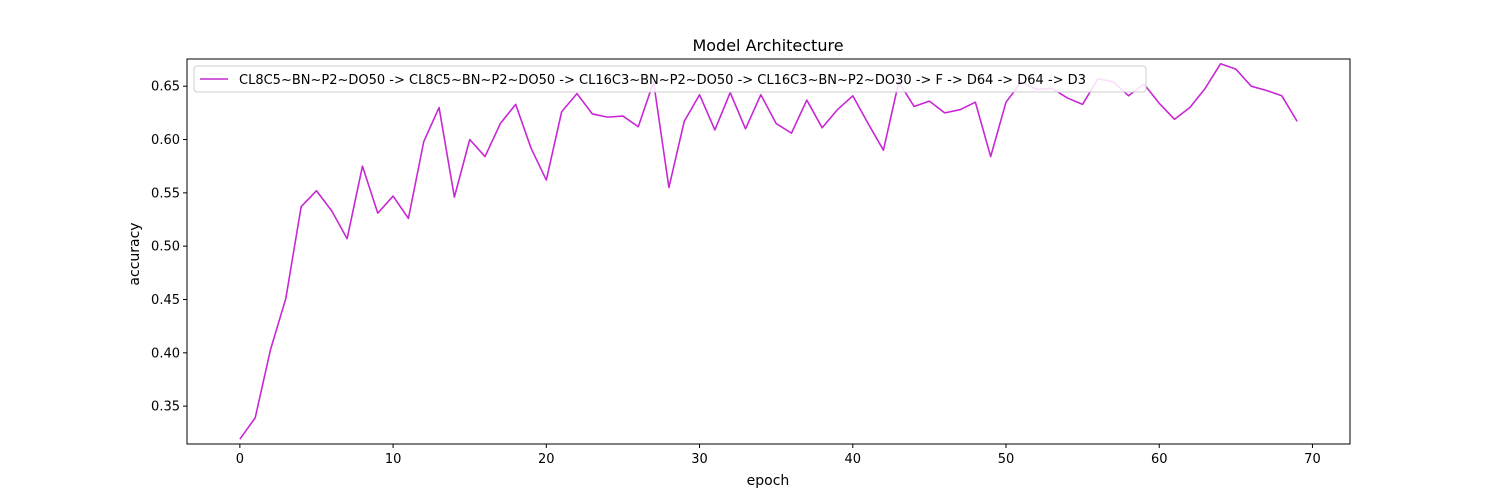 The width and height of the screenshot is (1500, 500). Describe the element at coordinates (1006, 459) in the screenshot. I see `x-tick-label: 50` at that location.